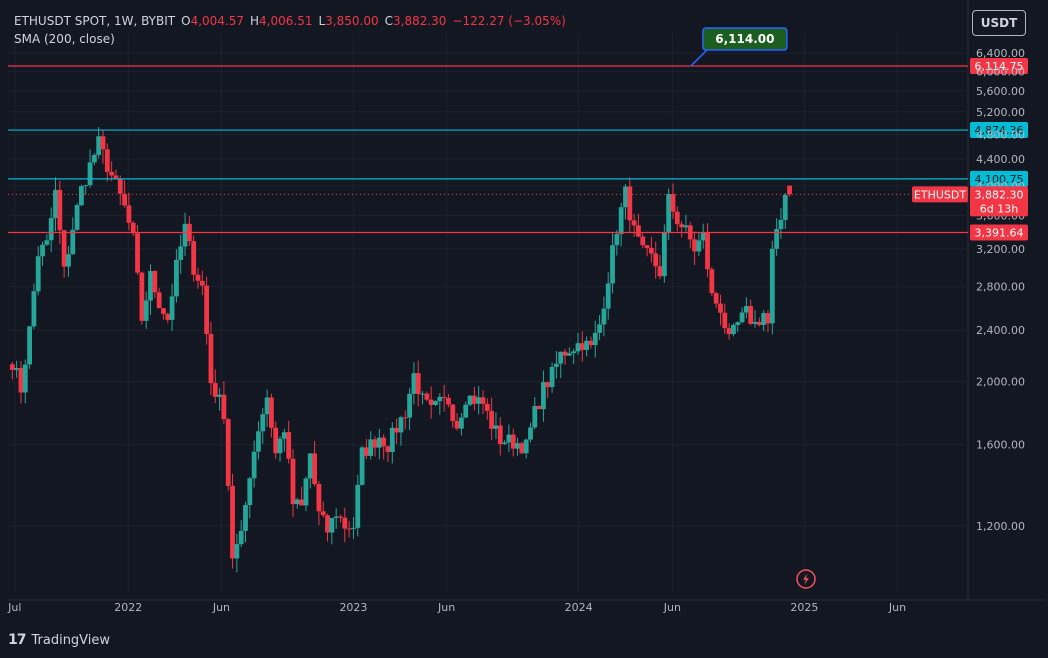 The image size is (1048, 658). Describe the element at coordinates (255, 21) in the screenshot. I see `high-label: H` at that location.